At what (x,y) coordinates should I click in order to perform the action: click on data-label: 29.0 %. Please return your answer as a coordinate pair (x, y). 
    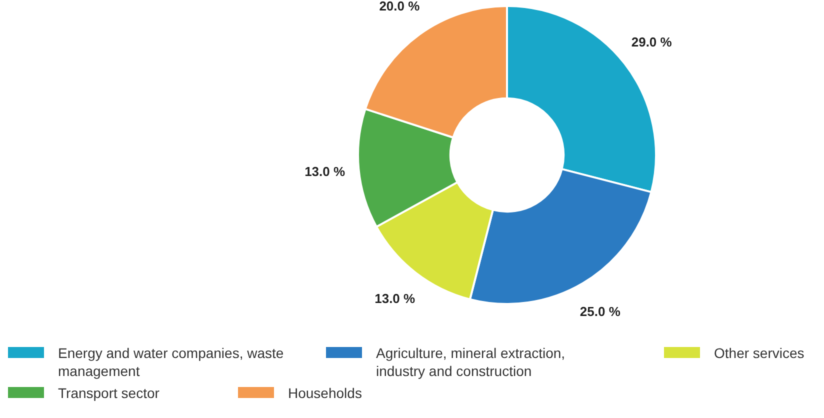
    Looking at the image, I should click on (651, 42).